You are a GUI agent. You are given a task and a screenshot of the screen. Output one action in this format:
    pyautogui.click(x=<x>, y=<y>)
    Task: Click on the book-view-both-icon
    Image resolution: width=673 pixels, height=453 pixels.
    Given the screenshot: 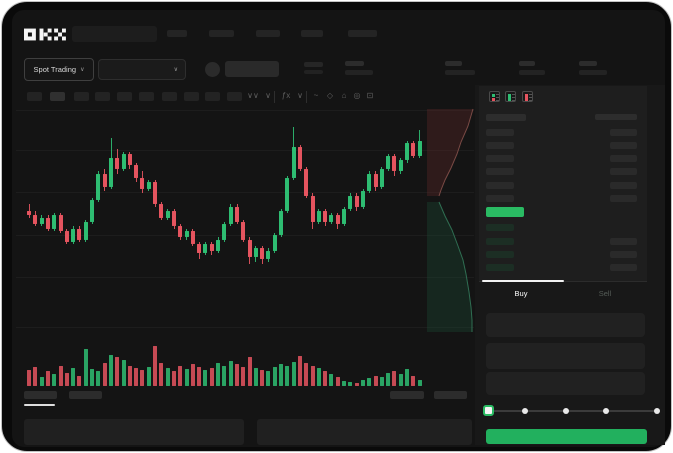 What is the action you would take?
    pyautogui.click(x=494, y=96)
    